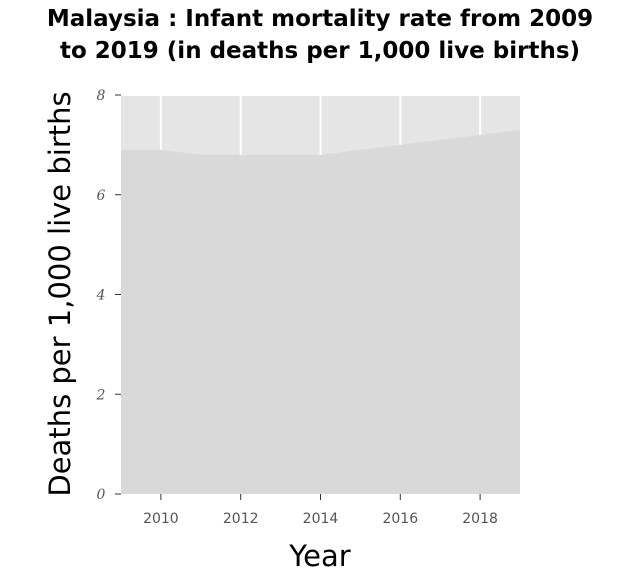 Image resolution: width=640 pixels, height=584 pixels. Describe the element at coordinates (241, 519) in the screenshot. I see `x-tick-label: 2012` at that location.